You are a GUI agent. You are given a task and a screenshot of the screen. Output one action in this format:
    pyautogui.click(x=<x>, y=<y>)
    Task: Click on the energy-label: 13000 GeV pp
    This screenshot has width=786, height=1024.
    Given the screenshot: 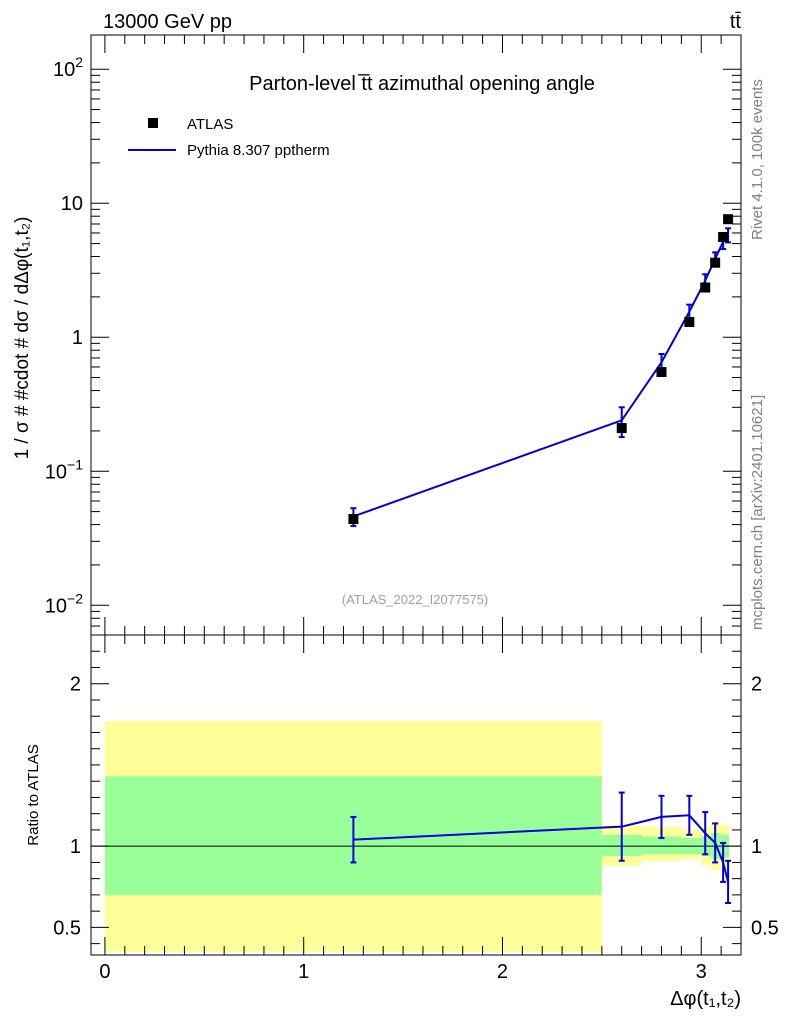 What is the action you would take?
    pyautogui.click(x=167, y=22)
    